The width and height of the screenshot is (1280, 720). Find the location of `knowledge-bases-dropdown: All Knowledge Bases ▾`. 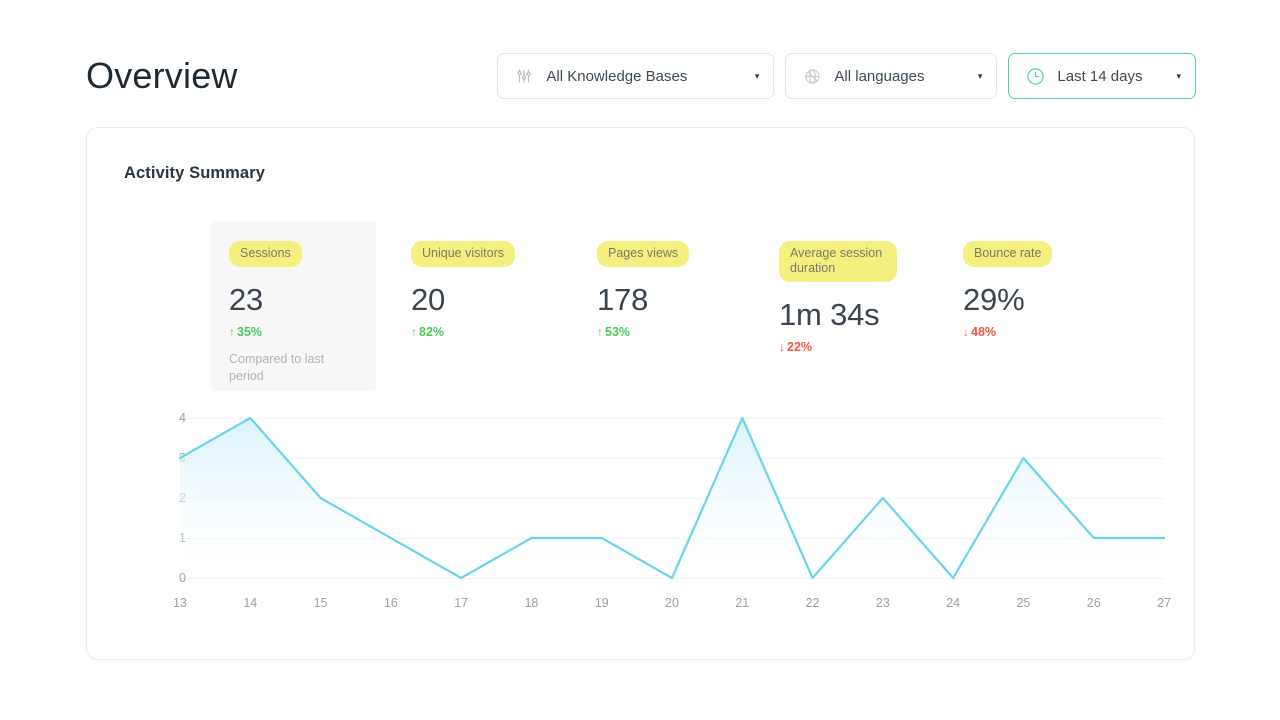

knowledge-bases-dropdown: All Knowledge Bases ▾ is located at coordinates (636, 76).